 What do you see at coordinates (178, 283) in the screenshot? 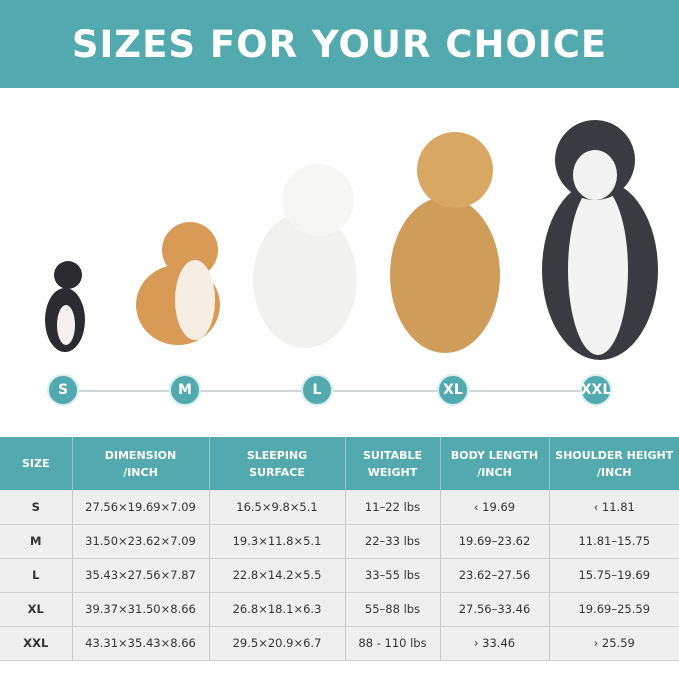
I see `dog-corgi-image` at bounding box center [178, 283].